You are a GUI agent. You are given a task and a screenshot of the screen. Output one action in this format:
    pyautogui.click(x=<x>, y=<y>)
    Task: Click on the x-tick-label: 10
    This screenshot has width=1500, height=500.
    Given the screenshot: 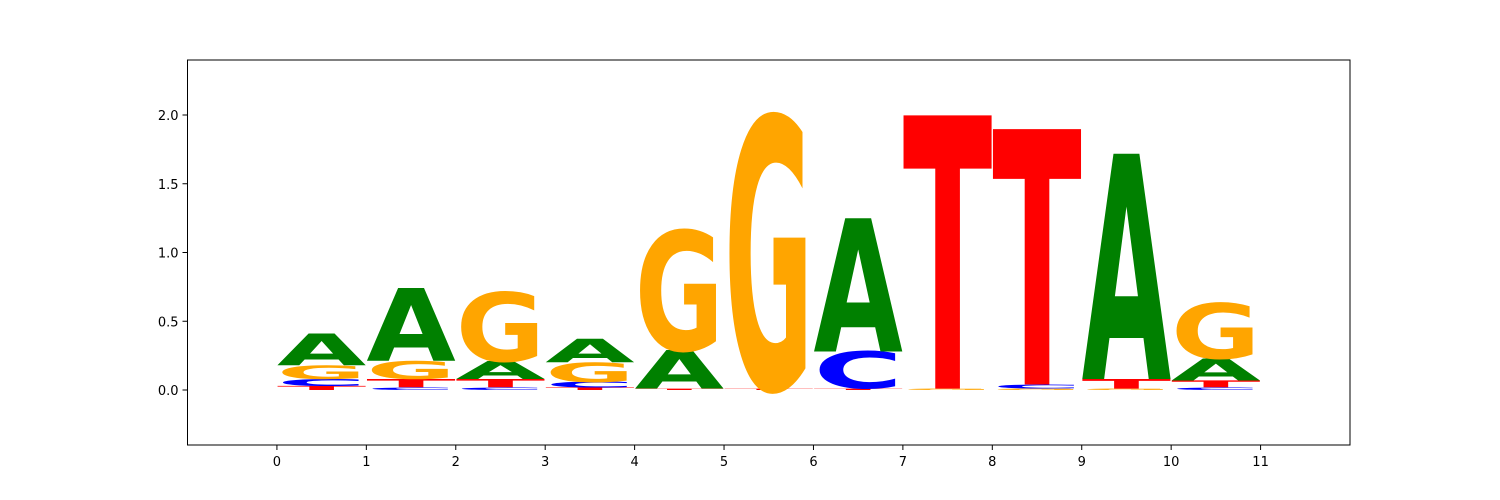 What is the action you would take?
    pyautogui.click(x=1171, y=462)
    